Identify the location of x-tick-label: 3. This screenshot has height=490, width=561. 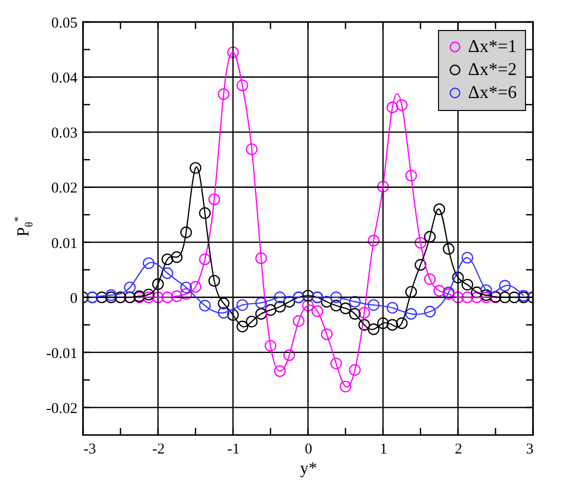
(530, 450).